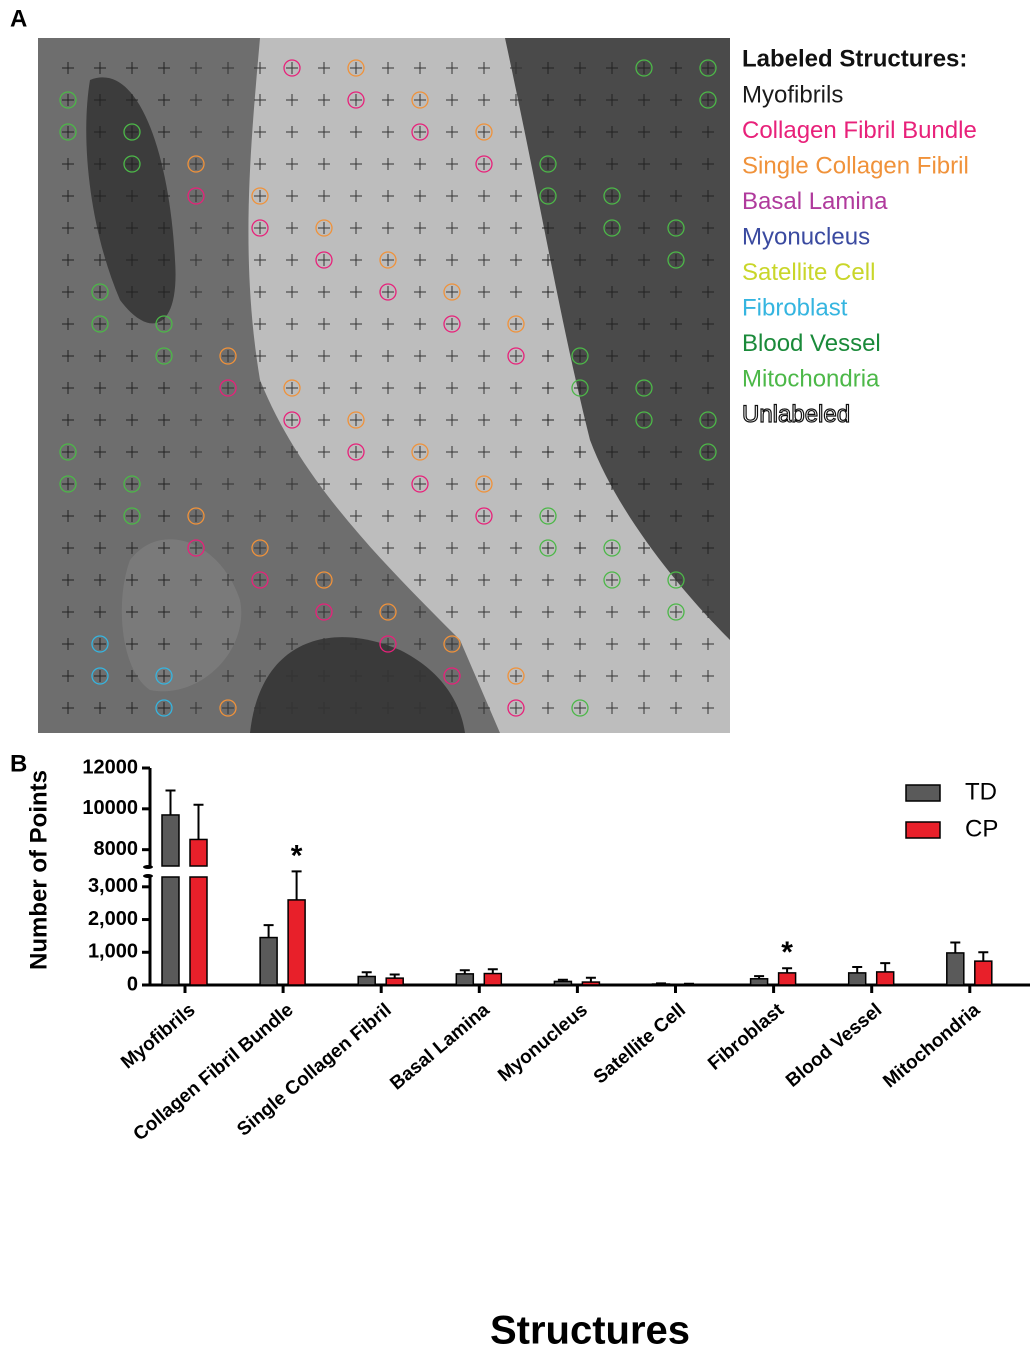 The width and height of the screenshot is (1036, 1364). Describe the element at coordinates (543, 1043) in the screenshot. I see `x-tick-label: Myonucleus` at that location.